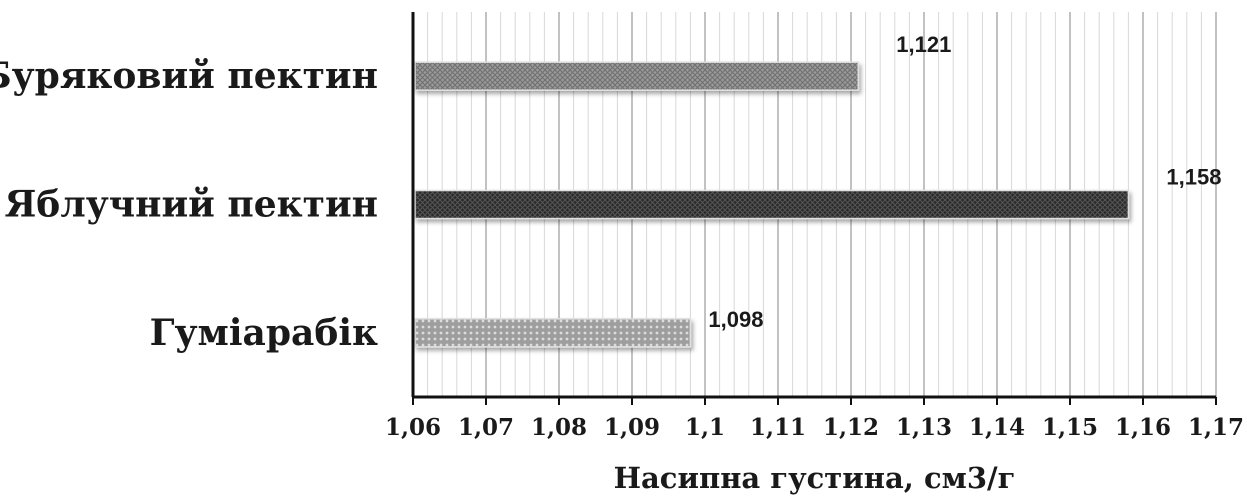  What do you see at coordinates (189, 76) in the screenshot?
I see `category-label: Буряковий пектин` at bounding box center [189, 76].